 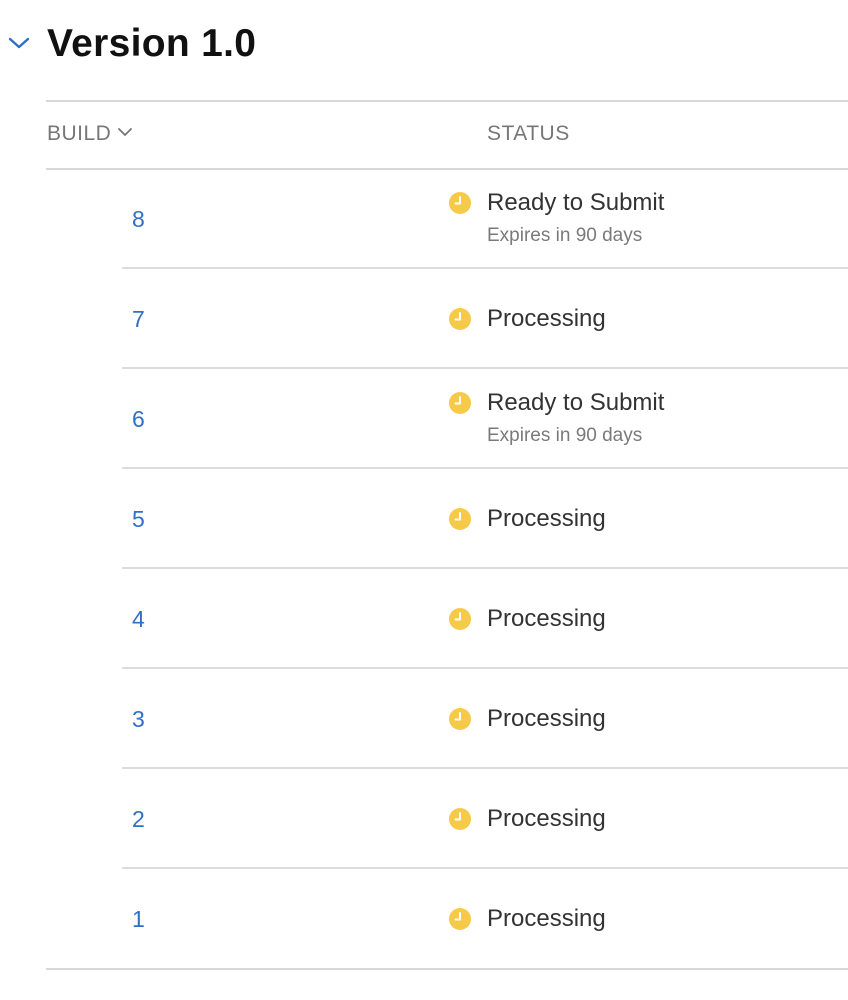 I want to click on table-row: 8 Ready to Submit Expires in 90 days, so click(x=485, y=219).